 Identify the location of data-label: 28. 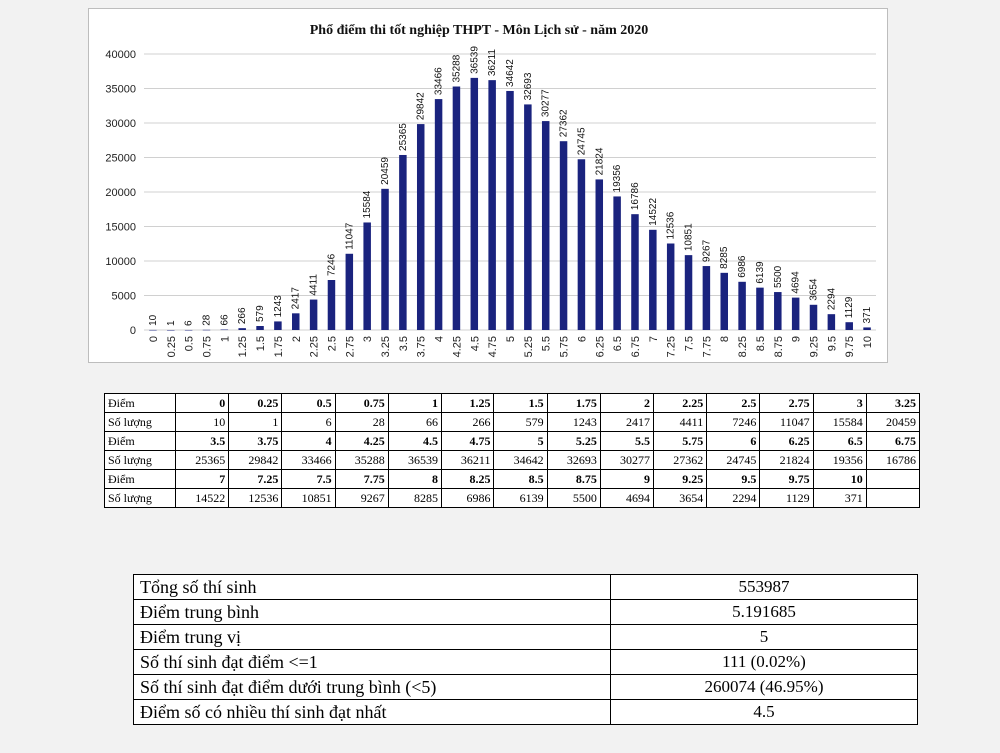
(206, 320).